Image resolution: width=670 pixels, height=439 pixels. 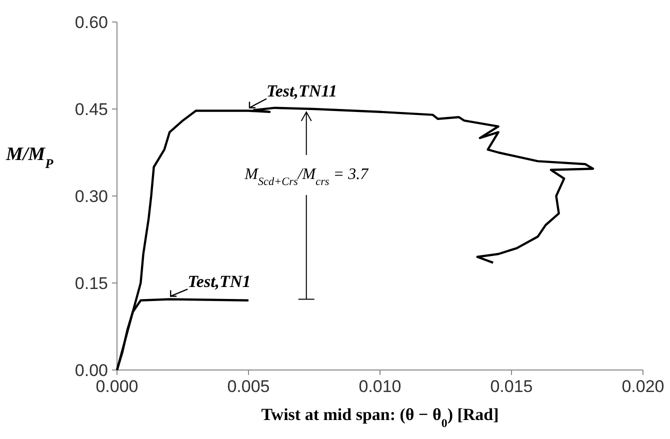 I want to click on y-tick-label: 0.60, so click(x=91, y=22).